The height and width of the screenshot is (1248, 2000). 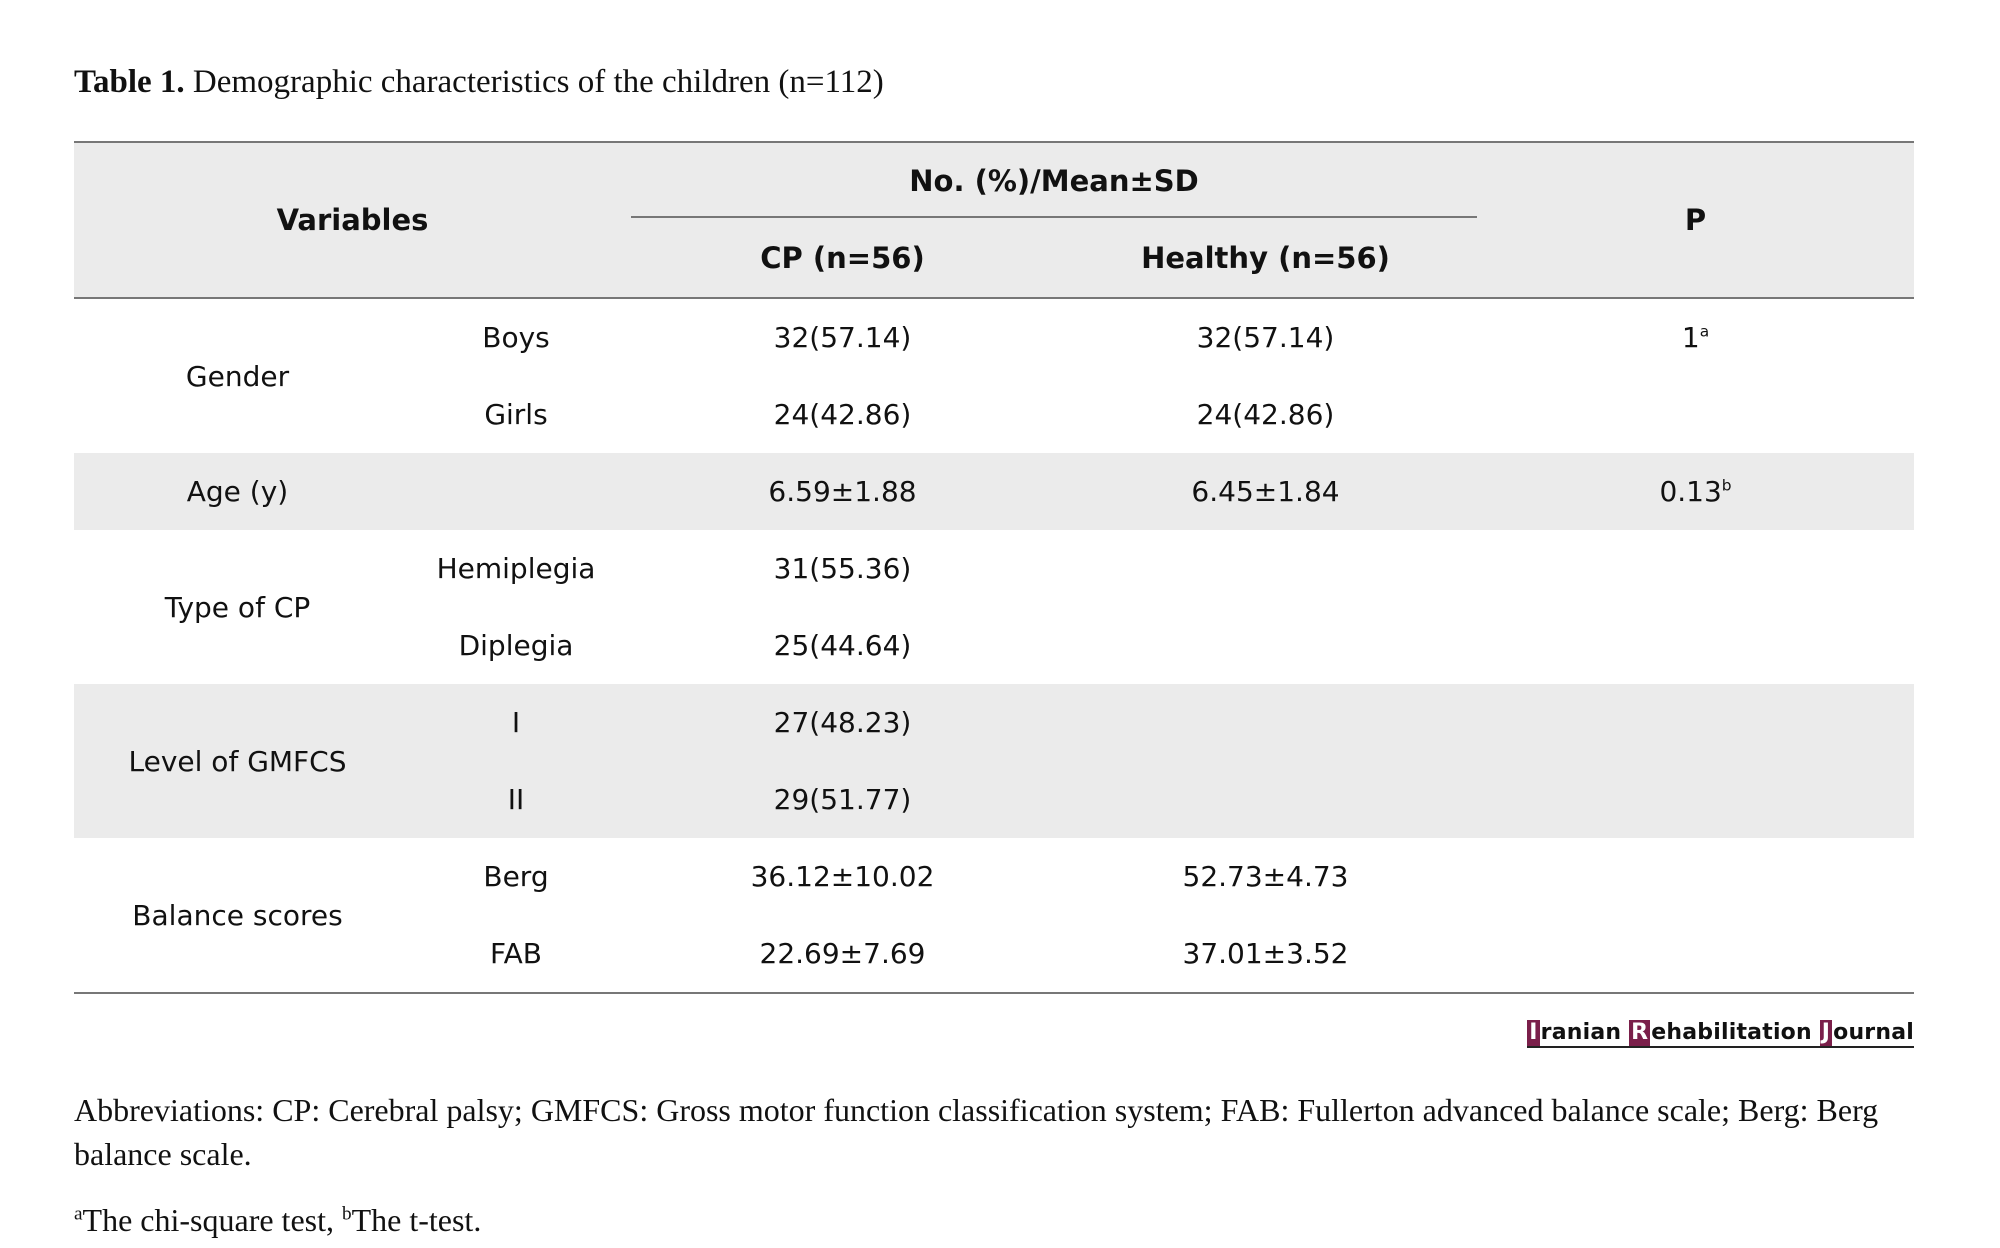 I want to click on header-cp: CP (n=56), so click(x=842, y=258).